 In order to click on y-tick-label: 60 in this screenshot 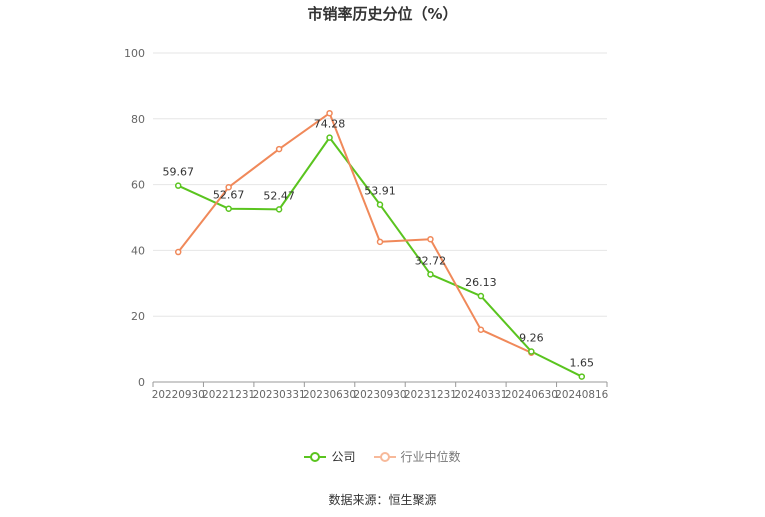, I will do `click(138, 185)`.